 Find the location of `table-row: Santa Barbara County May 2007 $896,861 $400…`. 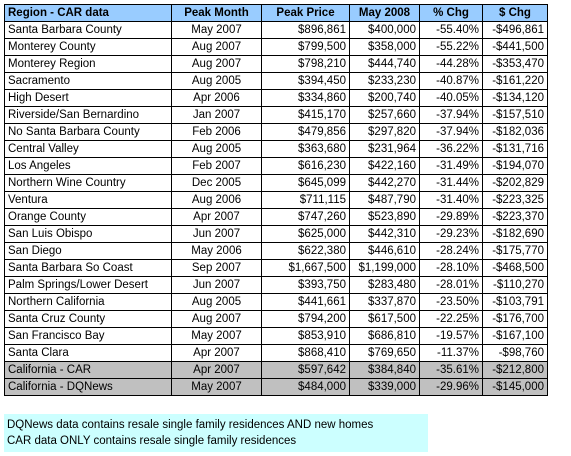

table-row: Santa Barbara County May 2007 $896,861 $400… is located at coordinates (276, 30).